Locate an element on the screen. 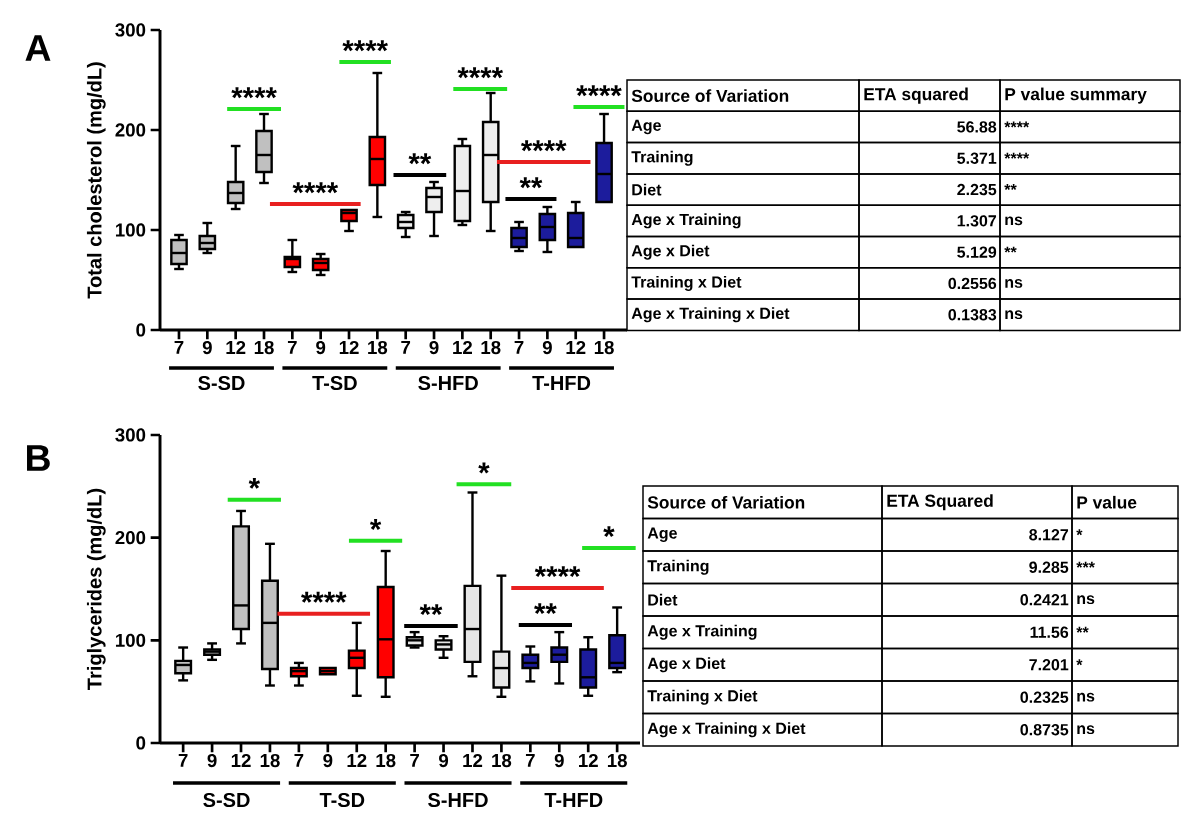  text: 1.307 is located at coordinates (977, 221).